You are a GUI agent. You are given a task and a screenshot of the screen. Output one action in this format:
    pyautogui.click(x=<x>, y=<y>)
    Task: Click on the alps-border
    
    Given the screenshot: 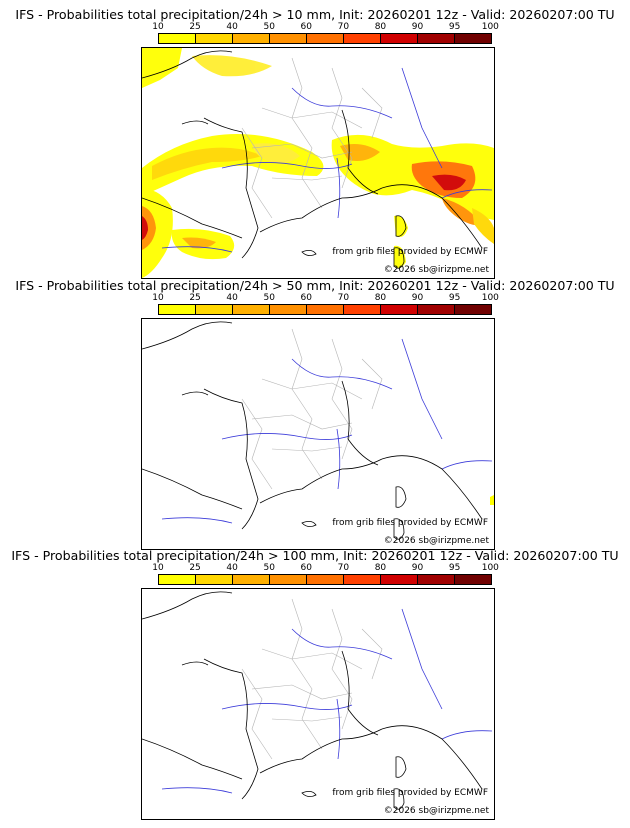 What is the action you would take?
    pyautogui.click(x=360, y=152)
    